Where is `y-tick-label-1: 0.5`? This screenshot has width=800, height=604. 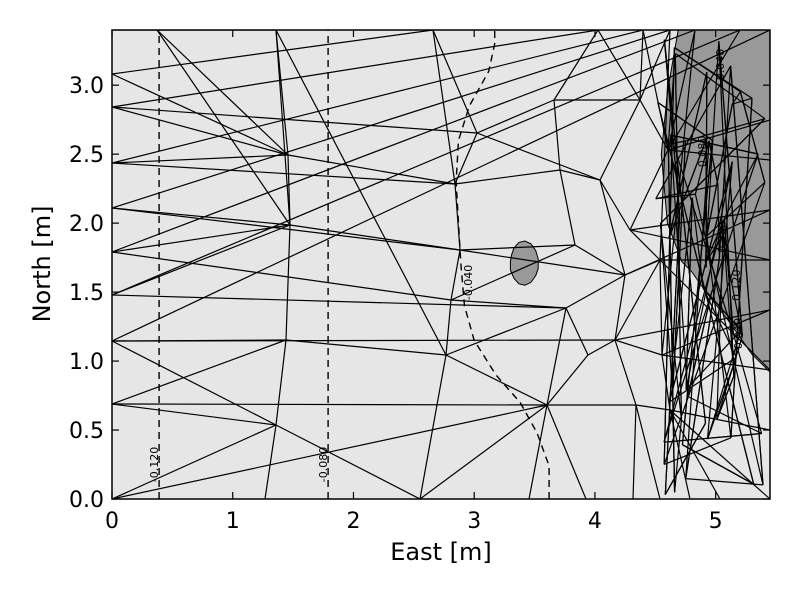 y-tick-label-1: 0.5 is located at coordinates (86, 431).